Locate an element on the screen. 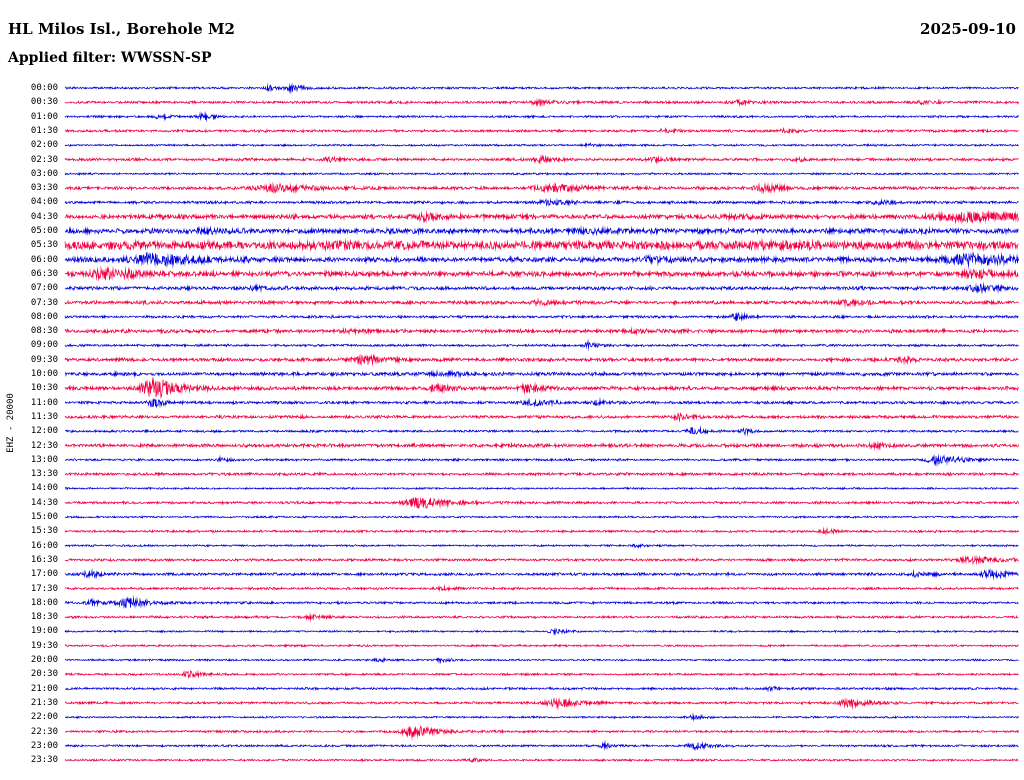 This screenshot has height=780, width=1024. time-label: 04:30 is located at coordinates (44, 216).